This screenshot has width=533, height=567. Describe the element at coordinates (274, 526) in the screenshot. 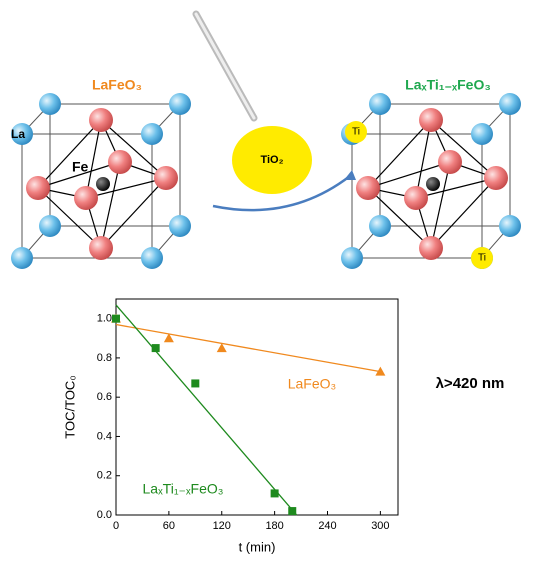

I see `x-tick-label: 180` at that location.